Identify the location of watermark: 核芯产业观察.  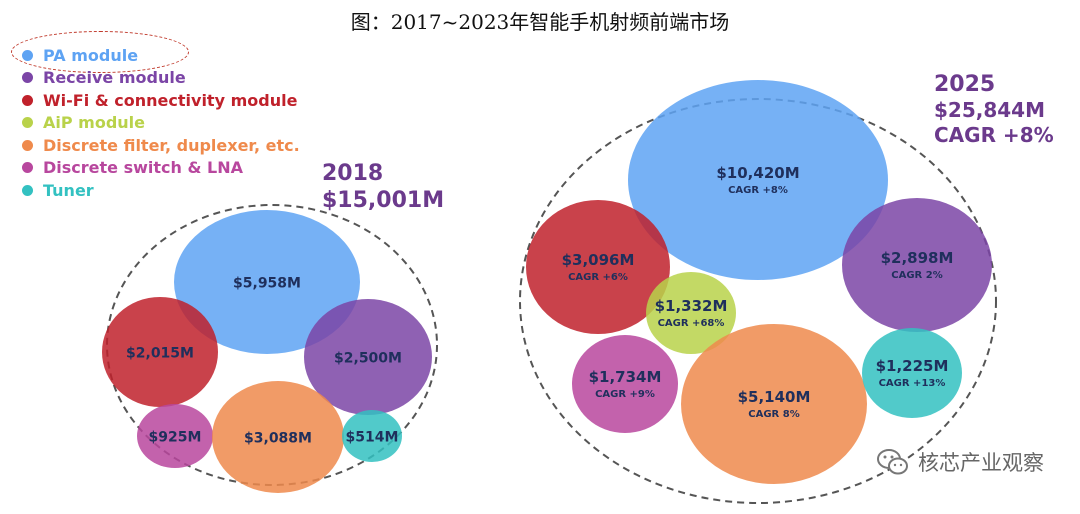
(960, 462).